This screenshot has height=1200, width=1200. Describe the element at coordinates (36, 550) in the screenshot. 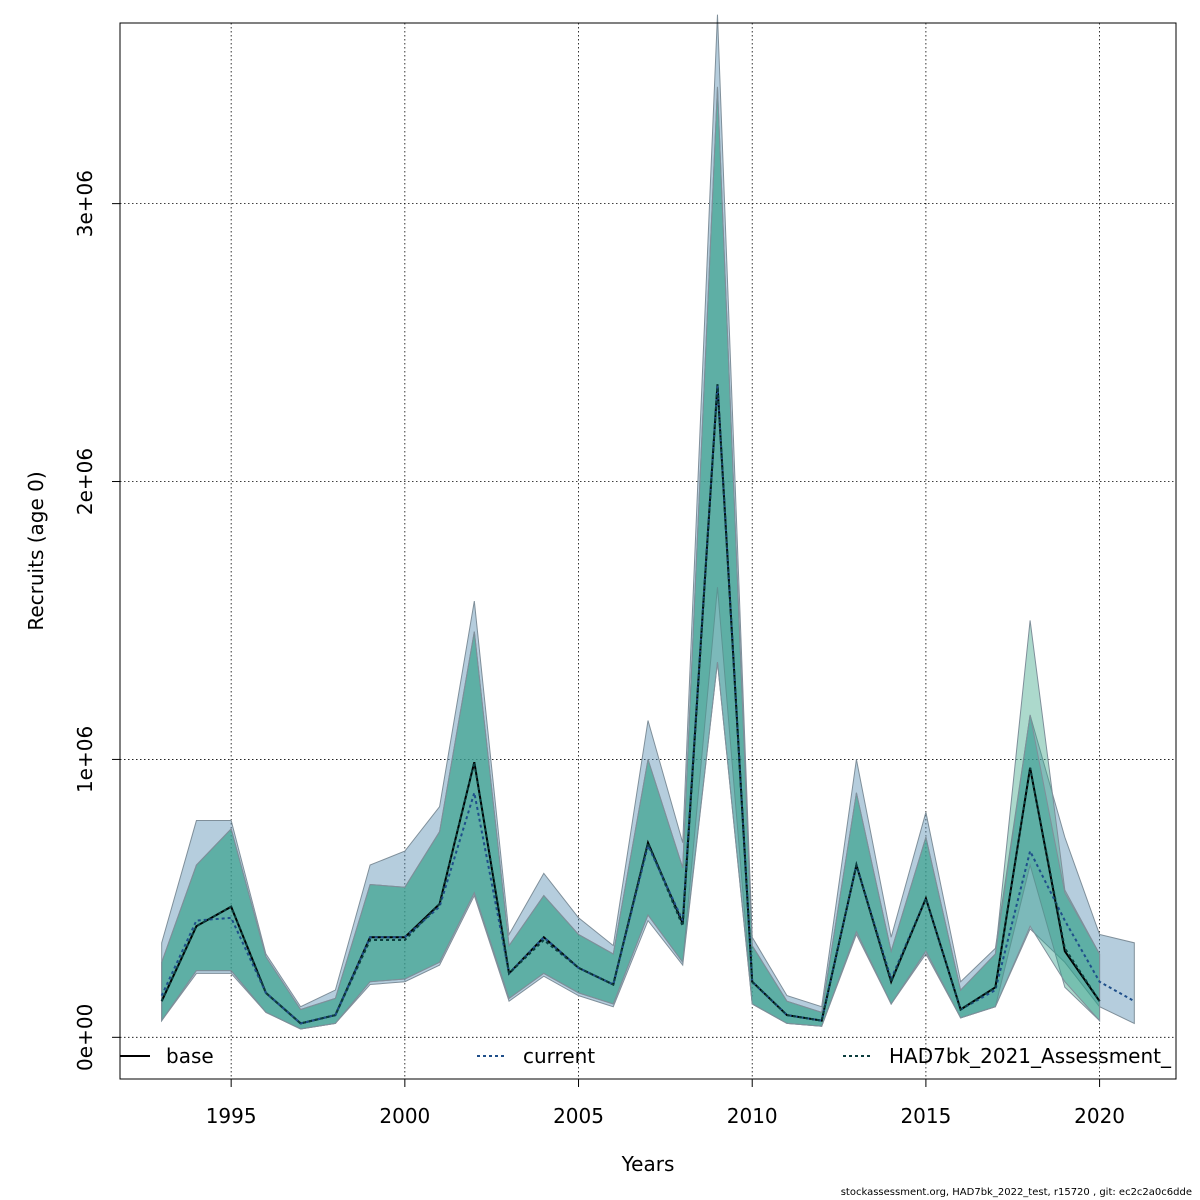

I see `y-axis-title: Recruits (age 0)` at that location.